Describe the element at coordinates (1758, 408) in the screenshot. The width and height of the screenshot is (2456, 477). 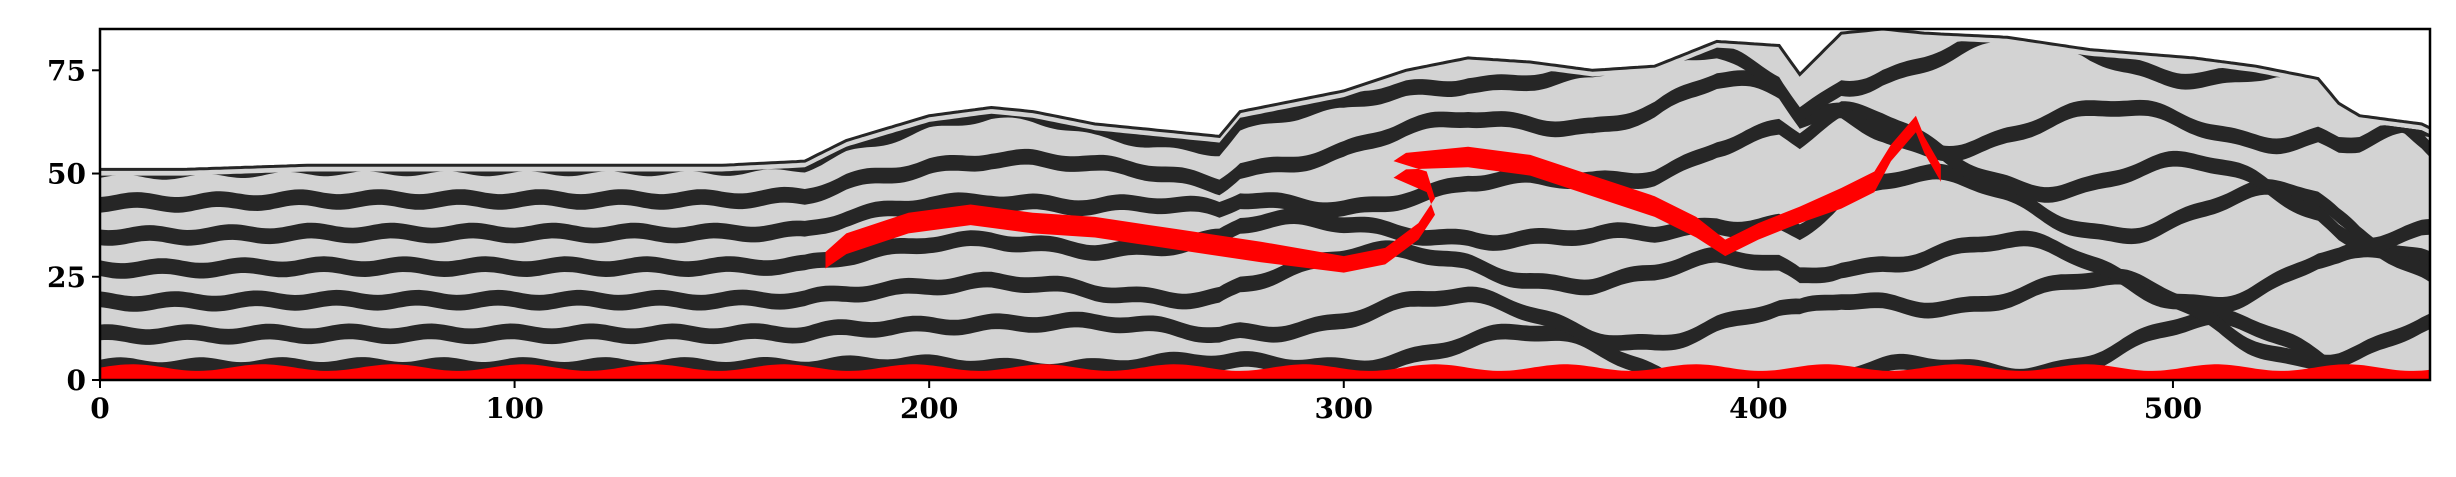
I see `x-tick-label: 400` at that location.